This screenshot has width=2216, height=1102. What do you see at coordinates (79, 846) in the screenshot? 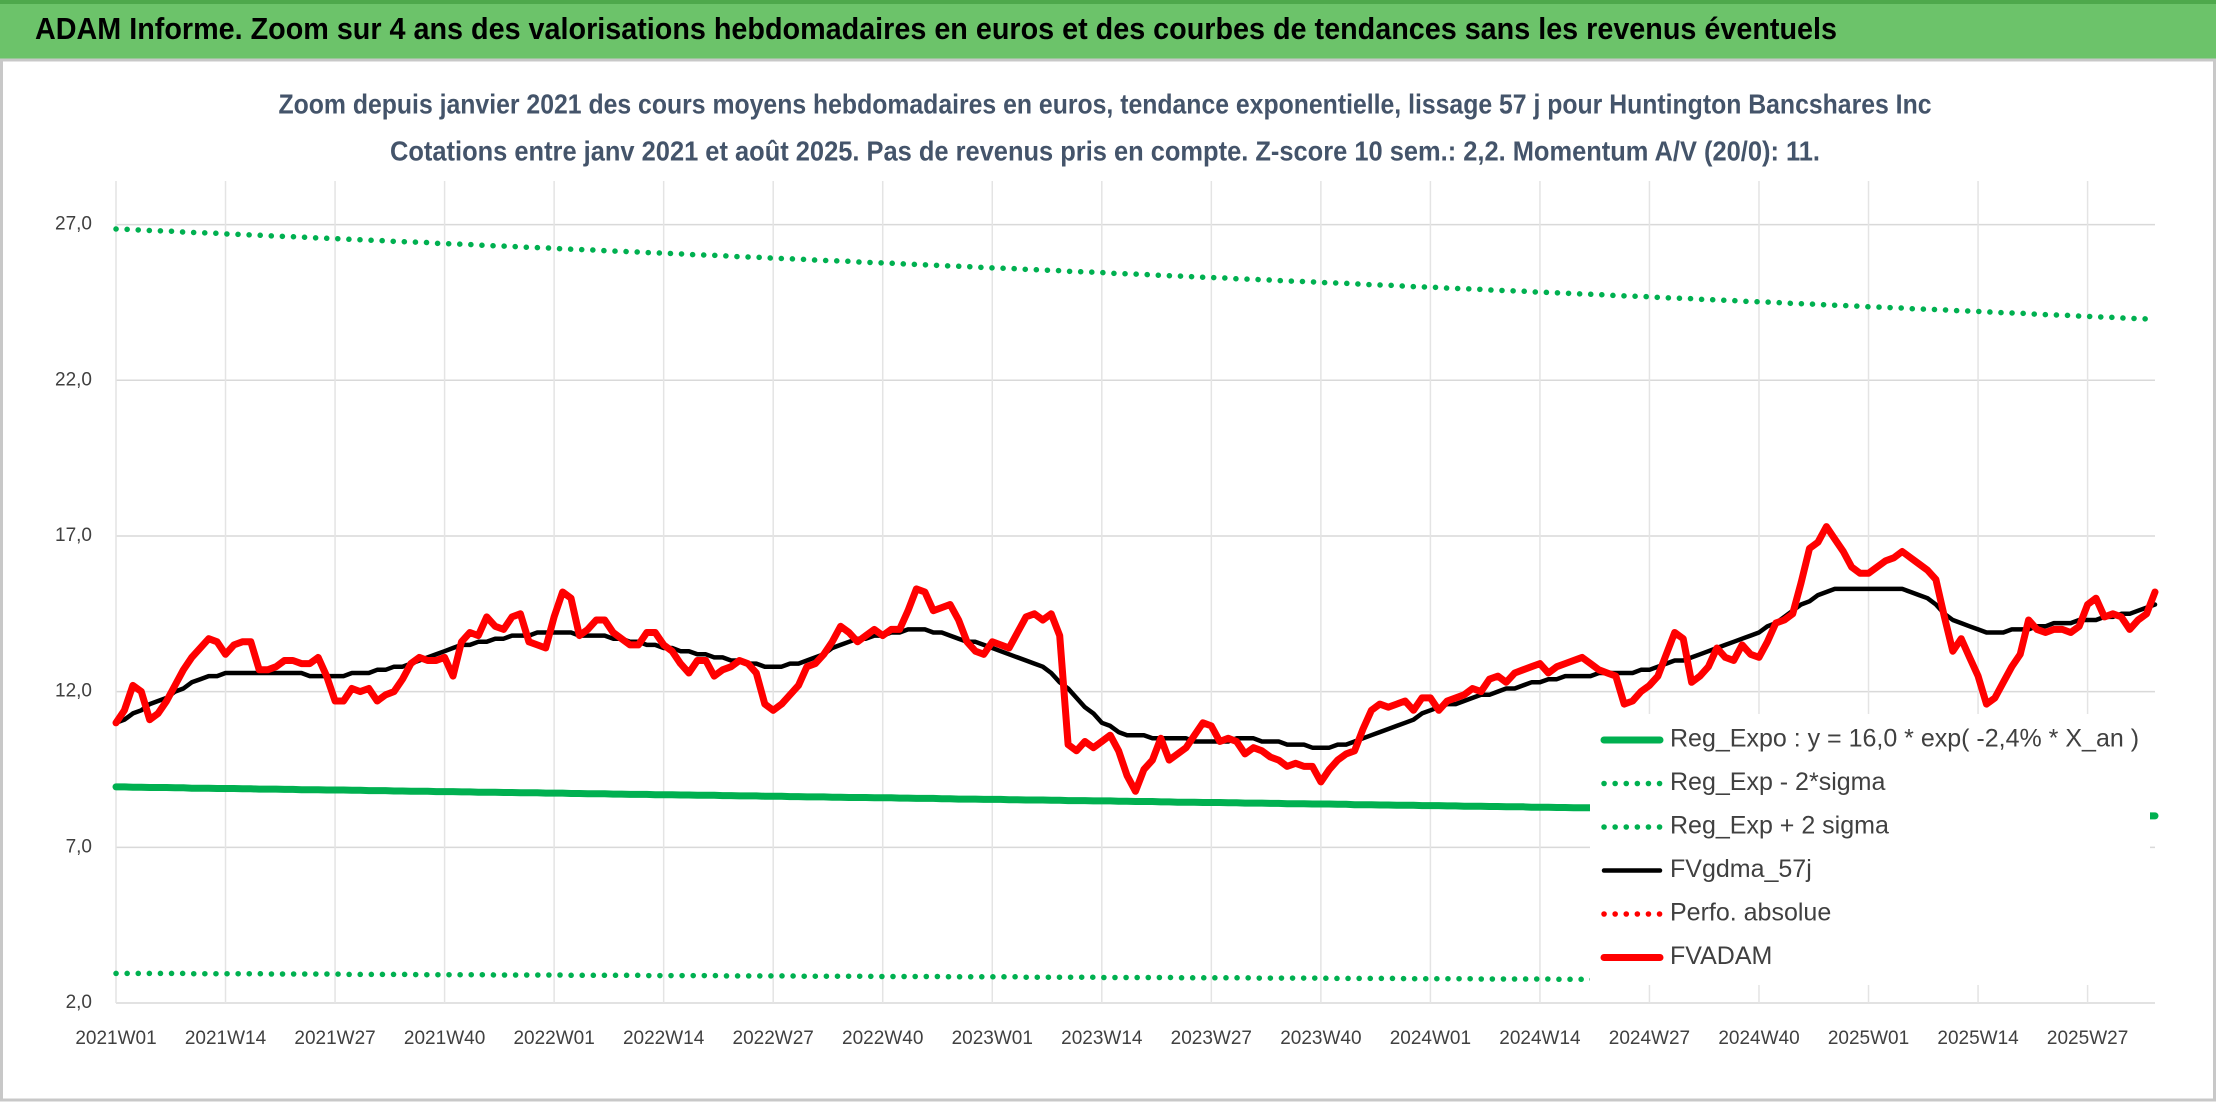
I see `y-tick-label: 7,0` at bounding box center [79, 846].